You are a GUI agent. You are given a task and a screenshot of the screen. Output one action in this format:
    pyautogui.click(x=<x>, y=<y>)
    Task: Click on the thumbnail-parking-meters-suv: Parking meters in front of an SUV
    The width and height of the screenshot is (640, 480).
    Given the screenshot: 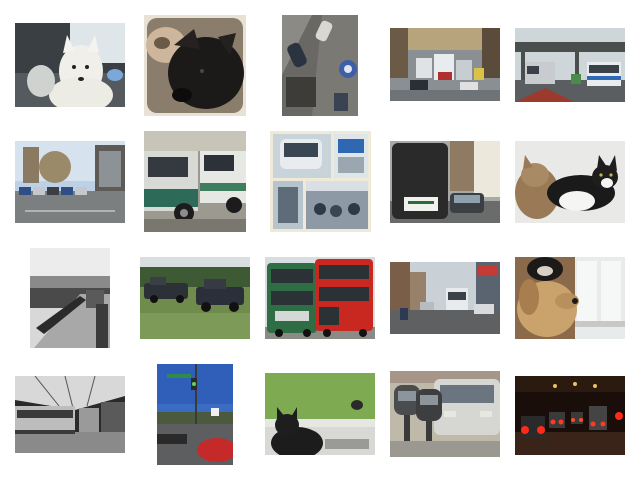 What is the action you would take?
    pyautogui.click(x=445, y=414)
    